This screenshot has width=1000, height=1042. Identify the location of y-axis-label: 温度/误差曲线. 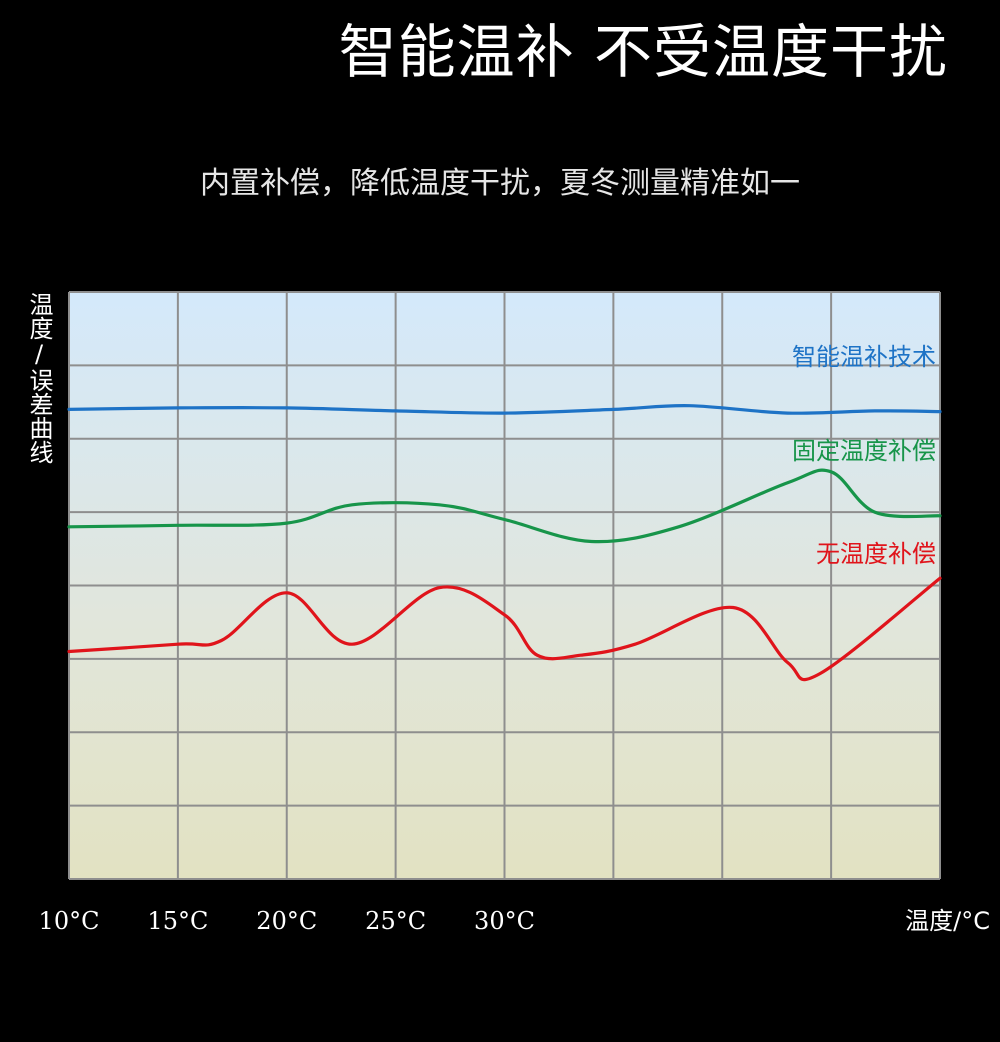
(39, 378).